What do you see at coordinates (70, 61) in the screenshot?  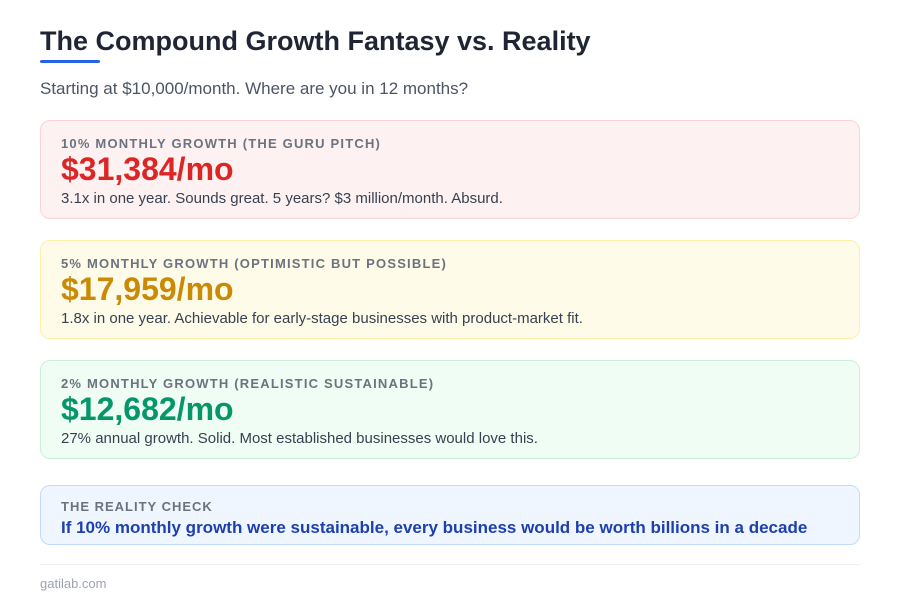 I see `title-underline` at bounding box center [70, 61].